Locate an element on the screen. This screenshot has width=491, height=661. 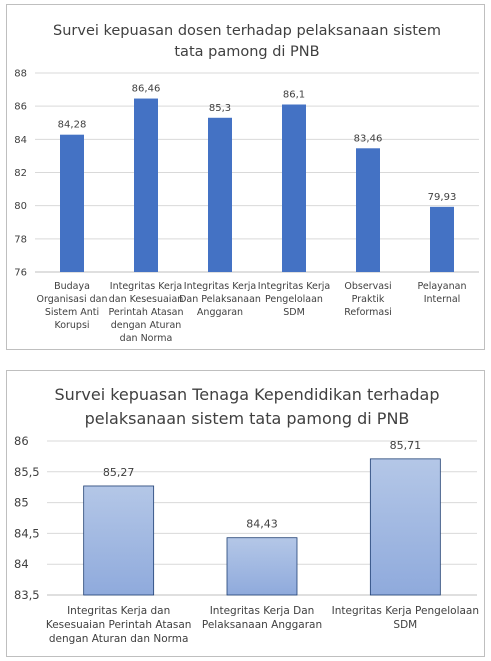
category-label: Dan Pelaksanaan is located at coordinates (220, 299).